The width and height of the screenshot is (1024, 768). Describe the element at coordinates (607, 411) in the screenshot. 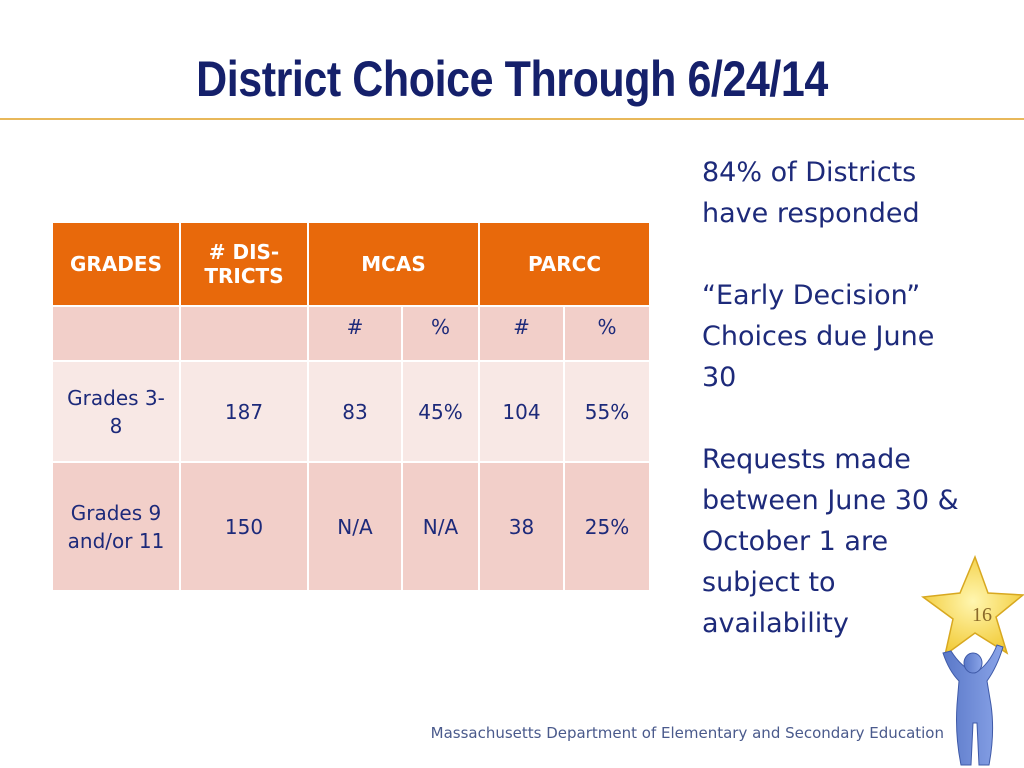

I see `row-parcc-percent: 55%` at that location.